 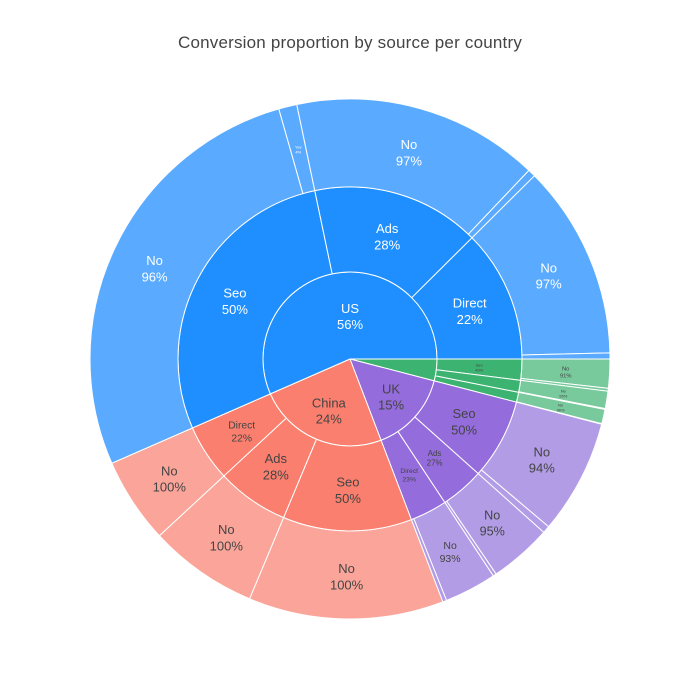 I want to click on sector-uk-label: UK 15%, so click(x=391, y=397).